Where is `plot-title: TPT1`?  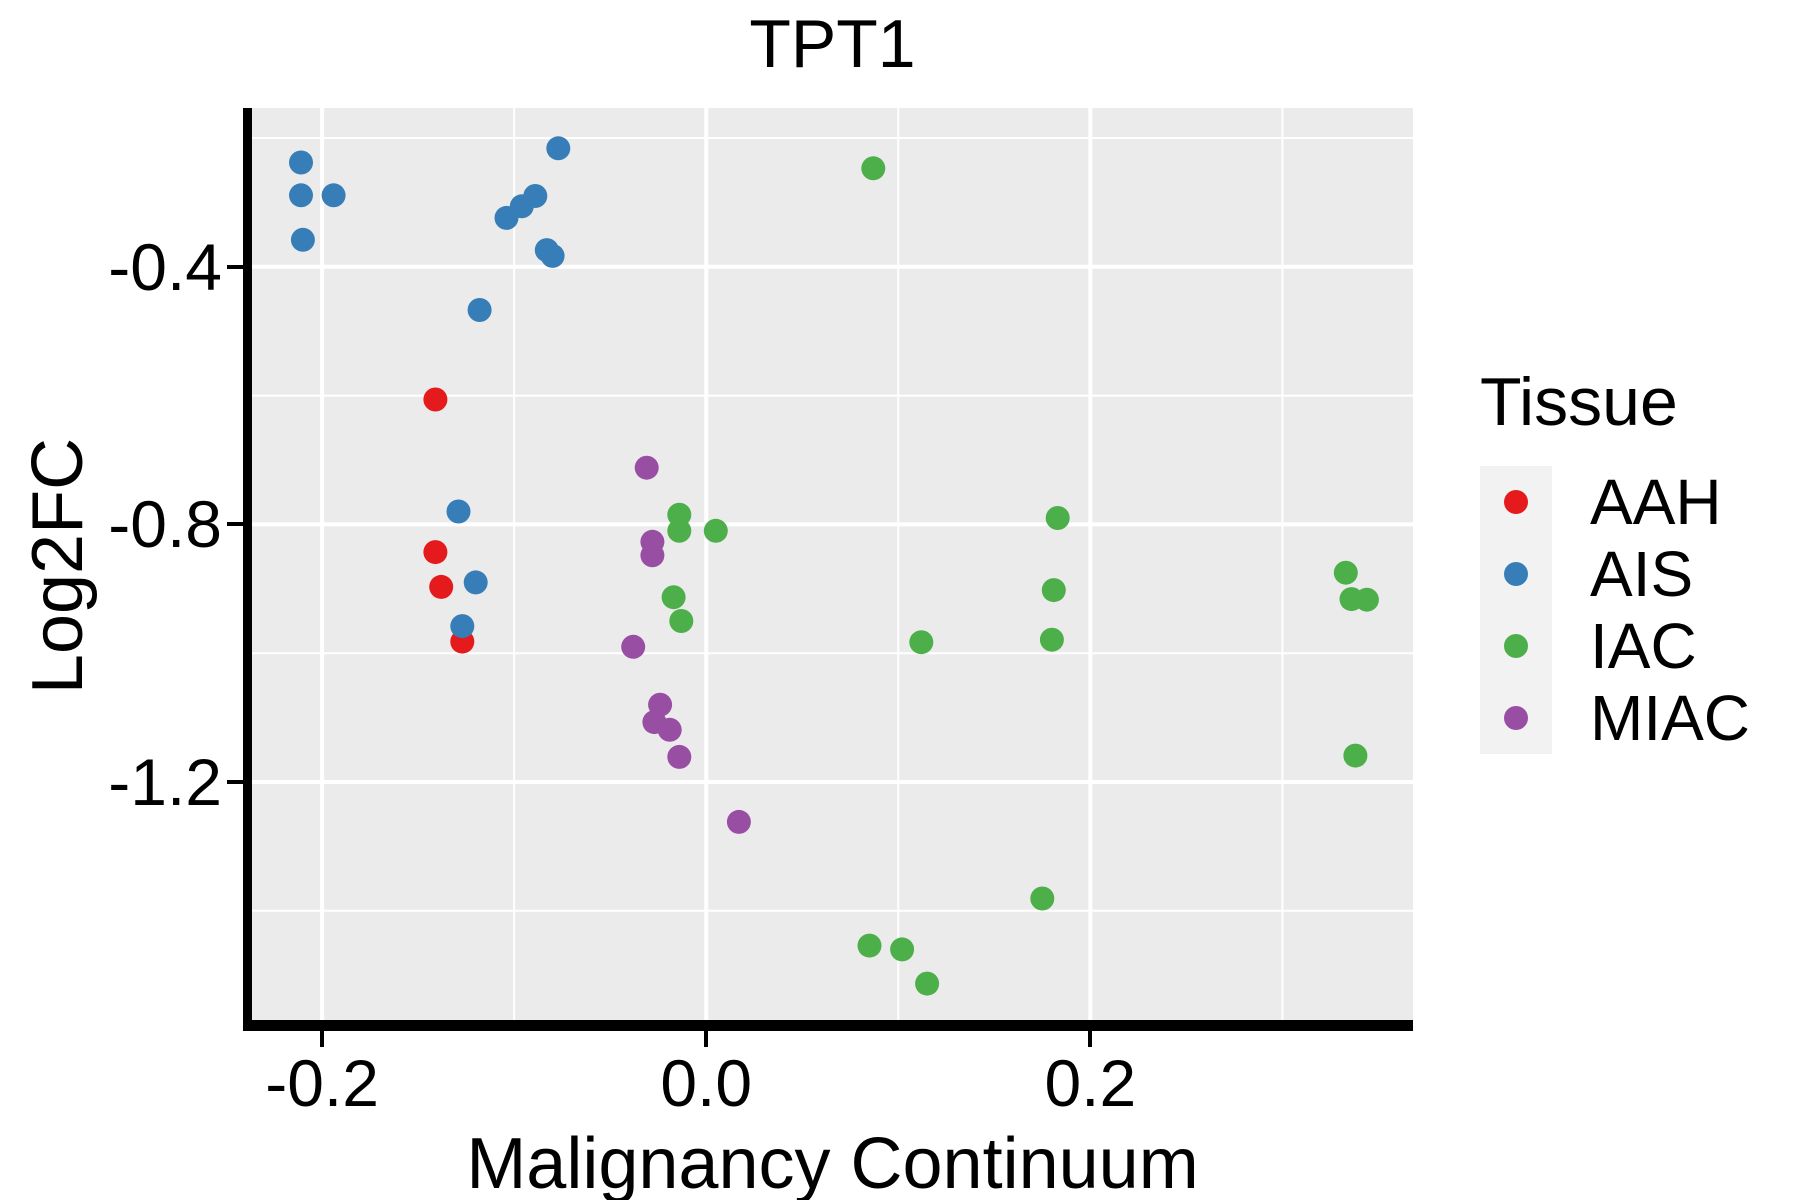 plot-title: TPT1 is located at coordinates (832, 44).